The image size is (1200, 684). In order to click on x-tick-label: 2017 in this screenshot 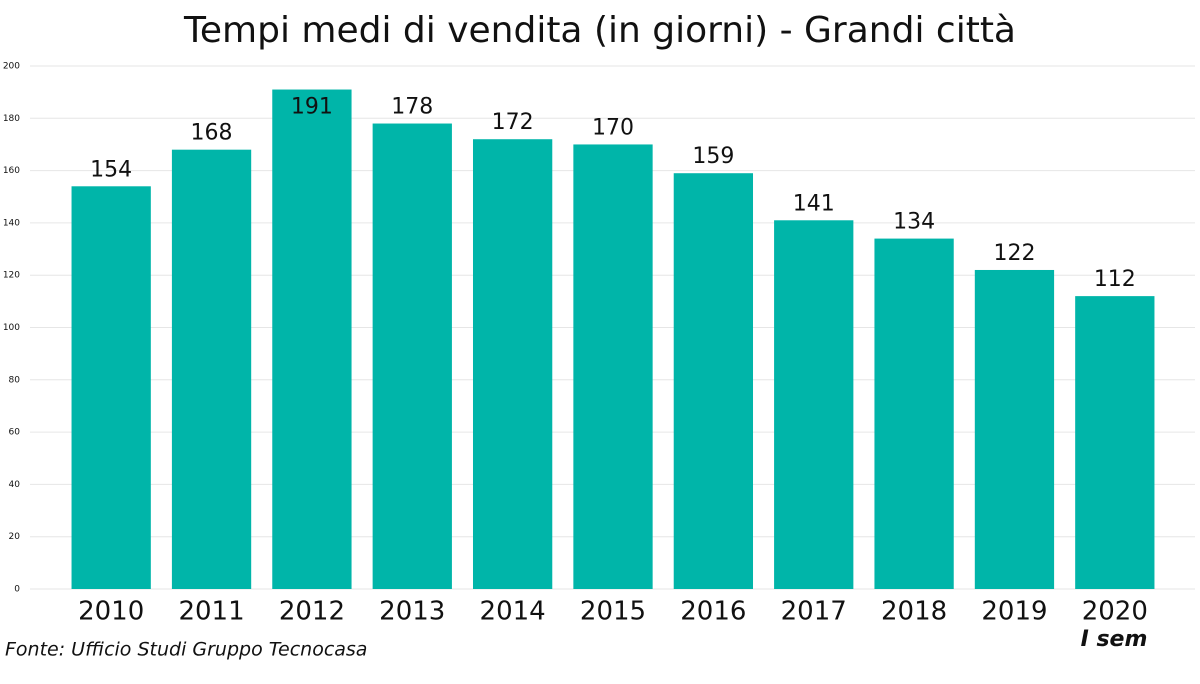, I will do `click(814, 612)`.